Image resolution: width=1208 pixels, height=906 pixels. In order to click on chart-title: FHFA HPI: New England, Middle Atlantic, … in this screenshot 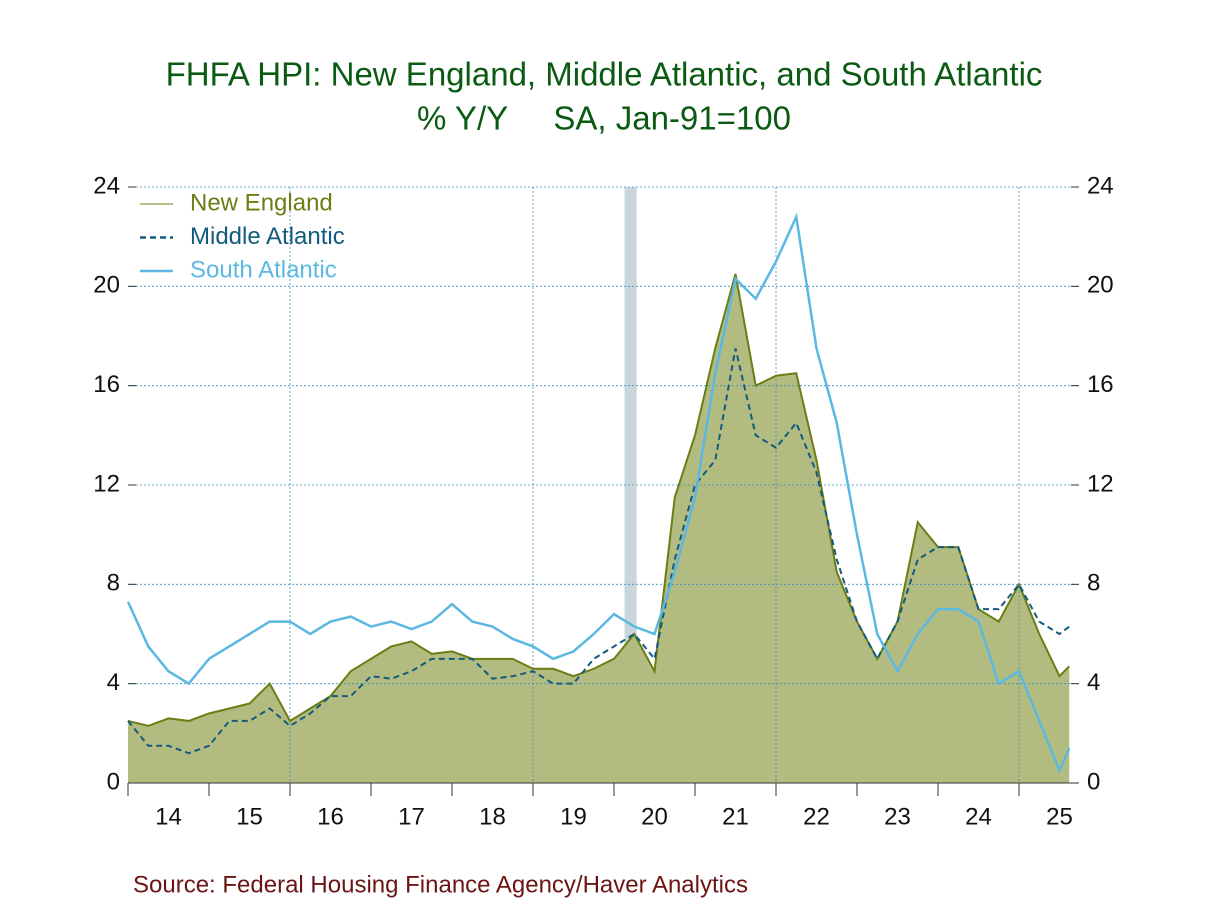, I will do `click(604, 74)`.